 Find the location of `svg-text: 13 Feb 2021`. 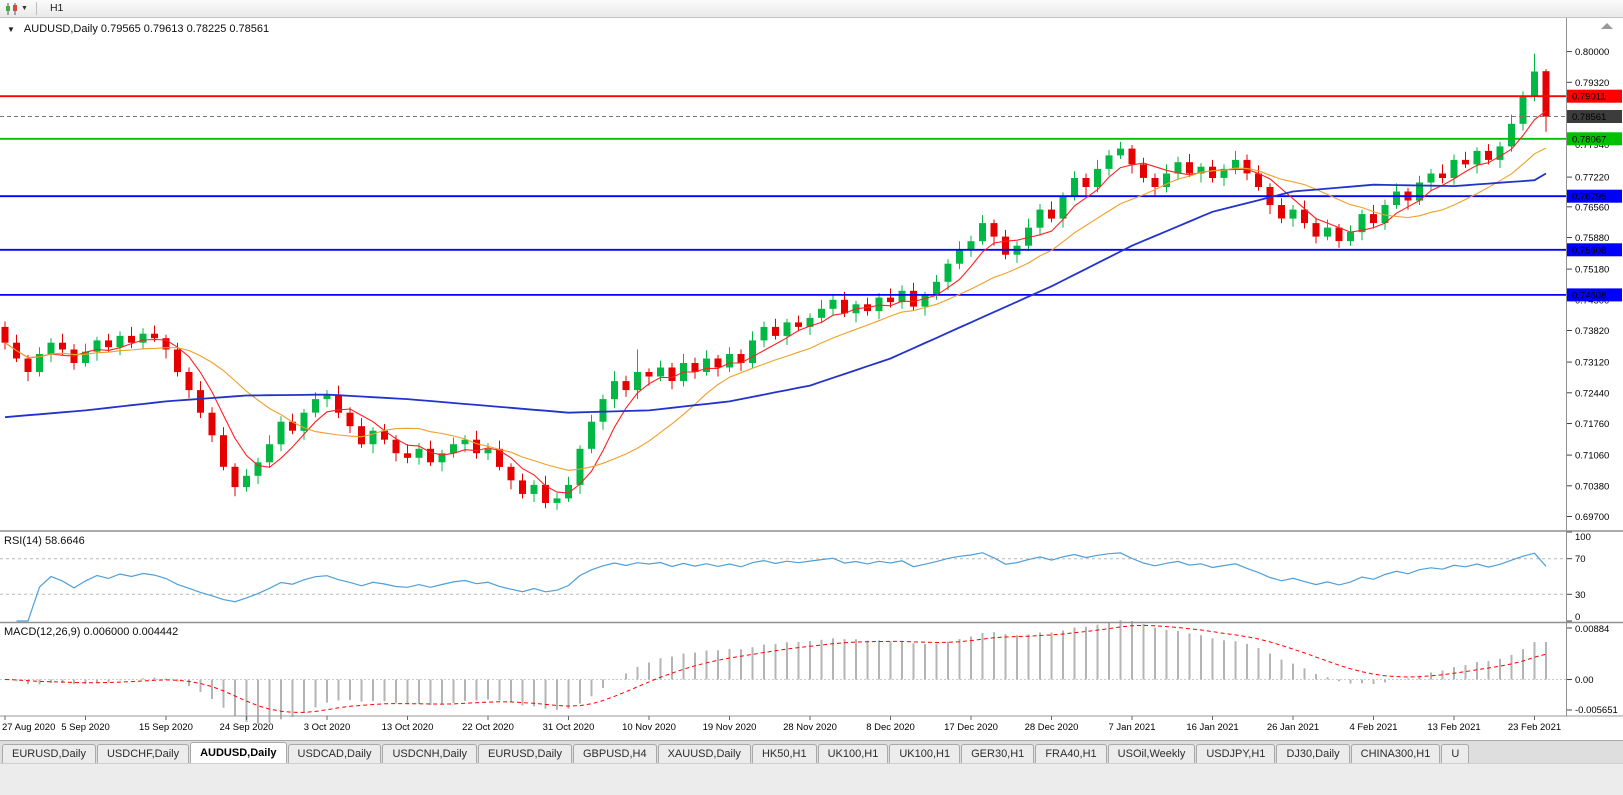

svg-text: 13 Feb 2021 is located at coordinates (1453, 727).